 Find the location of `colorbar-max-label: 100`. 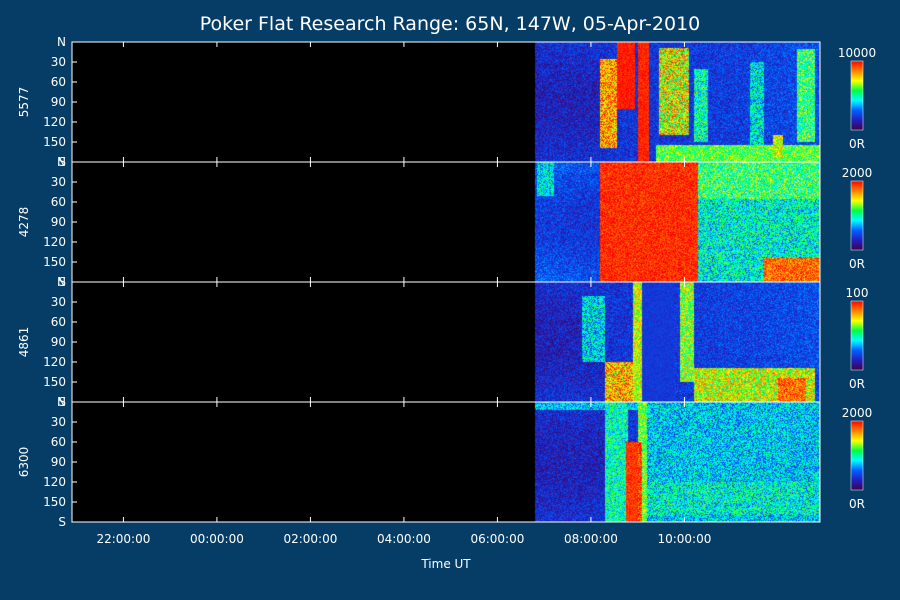

colorbar-max-label: 100 is located at coordinates (857, 293).